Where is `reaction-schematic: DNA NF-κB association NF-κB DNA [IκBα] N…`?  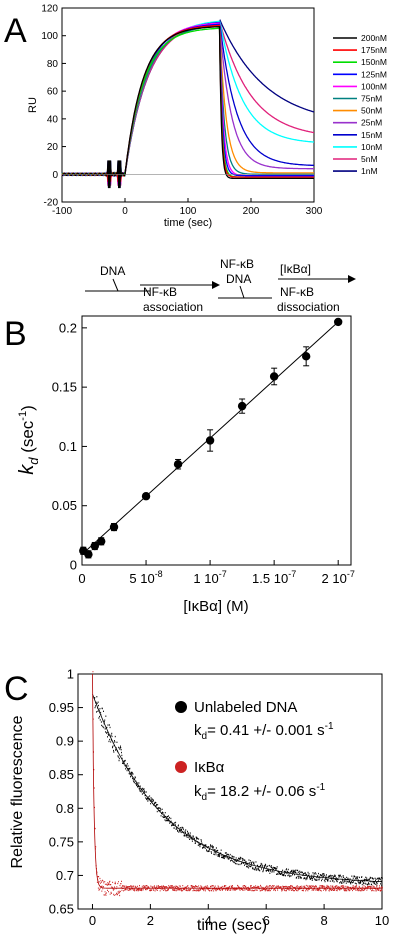 reaction-schematic: DNA NF-κB association NF-κB DNA [IκBα] N… is located at coordinates (220, 285).